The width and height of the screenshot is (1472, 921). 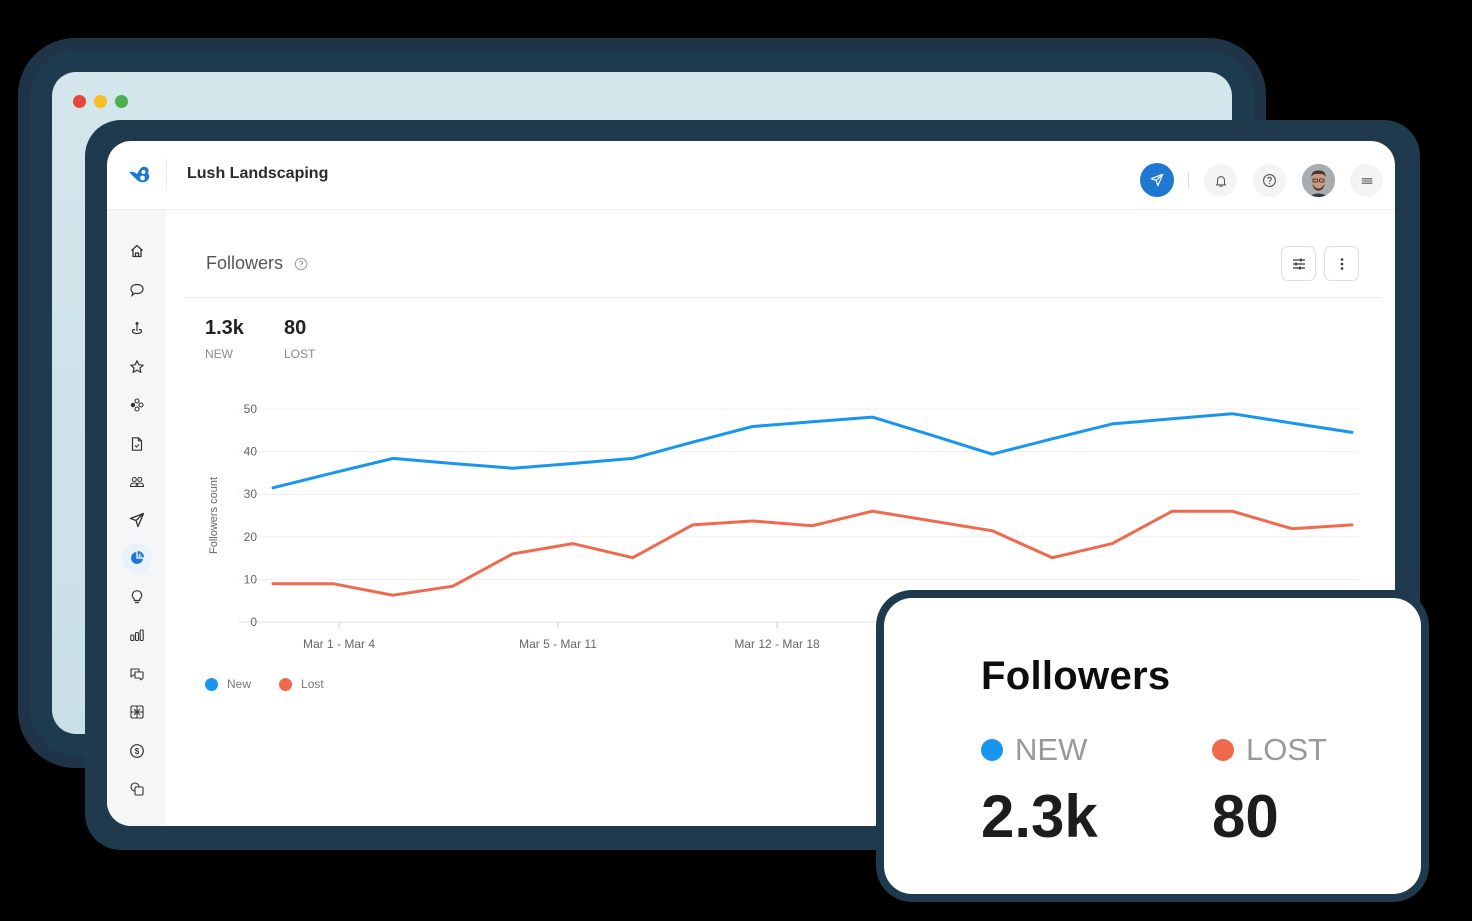 I want to click on conversations-icon, so click(x=137, y=674).